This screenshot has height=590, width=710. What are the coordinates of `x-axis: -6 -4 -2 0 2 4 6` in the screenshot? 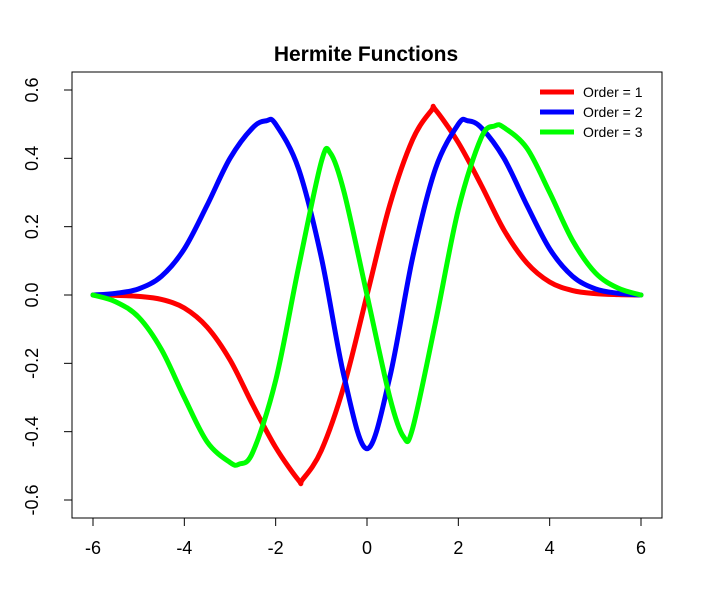 It's located at (365, 537).